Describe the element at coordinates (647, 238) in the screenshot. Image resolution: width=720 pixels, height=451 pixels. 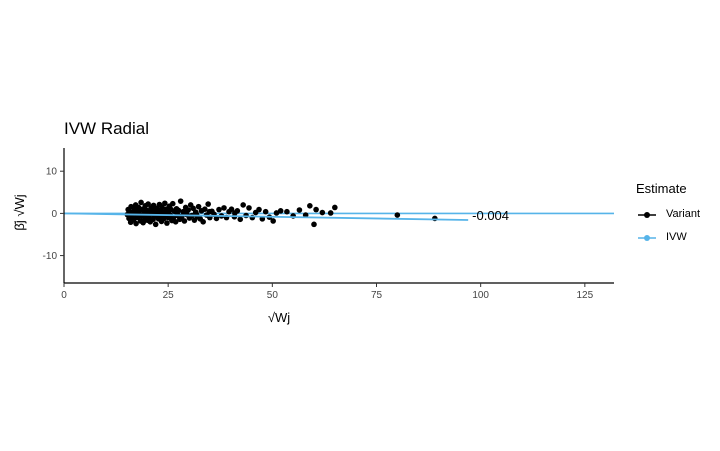
I see `legend-key-ivw` at that location.